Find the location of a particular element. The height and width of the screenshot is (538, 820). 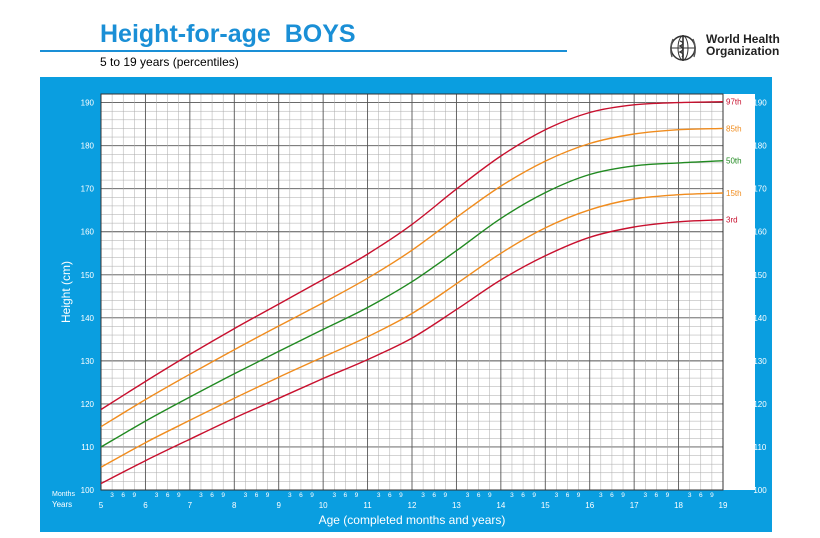

series-label-50th: 50th is located at coordinates (734, 161).